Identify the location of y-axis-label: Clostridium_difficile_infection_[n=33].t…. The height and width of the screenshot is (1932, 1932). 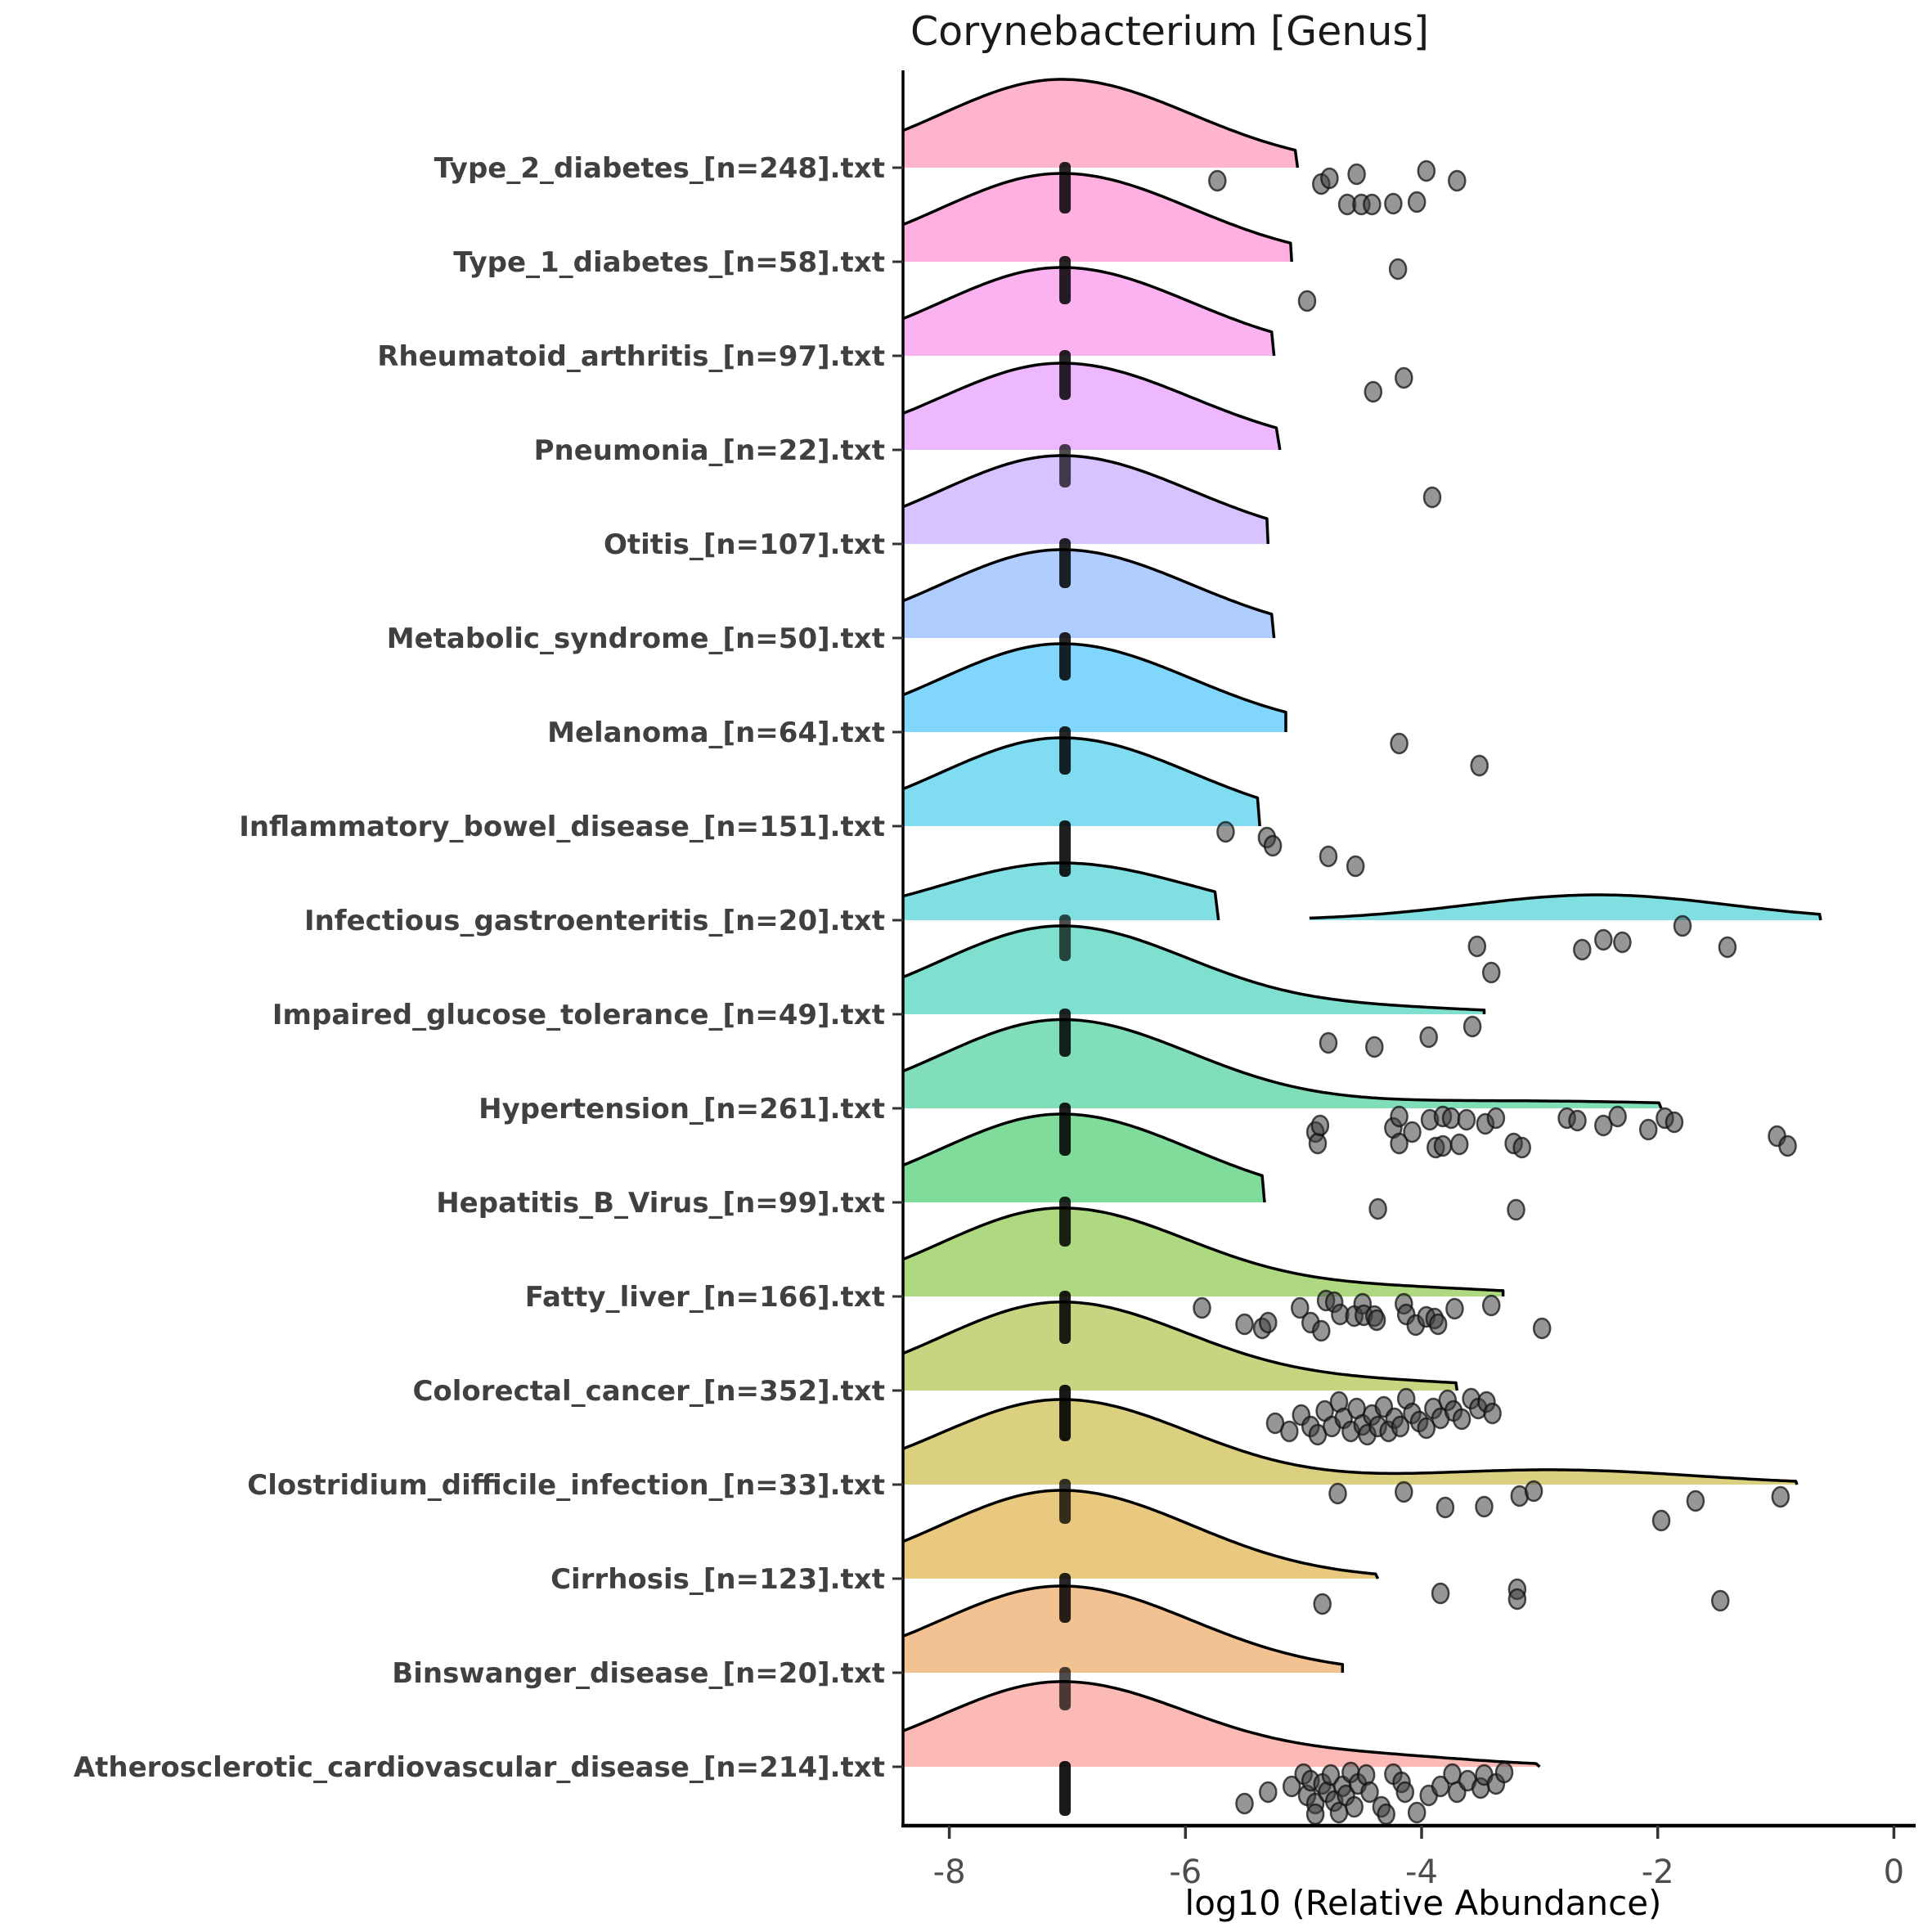
(566, 1485).